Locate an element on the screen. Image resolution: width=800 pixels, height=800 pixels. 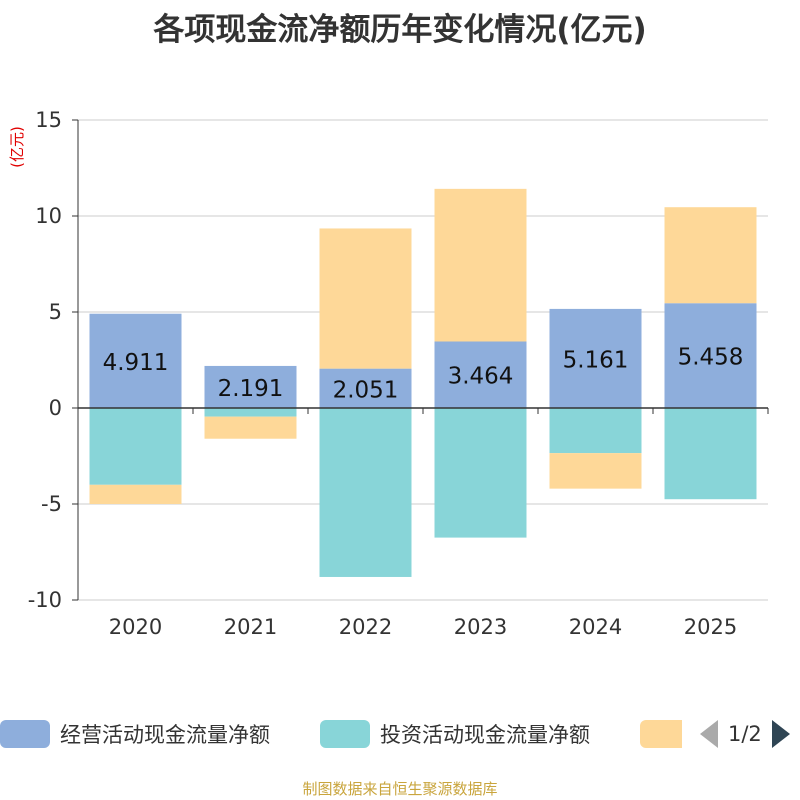
y-tick-label: -10 is located at coordinates (45, 600).